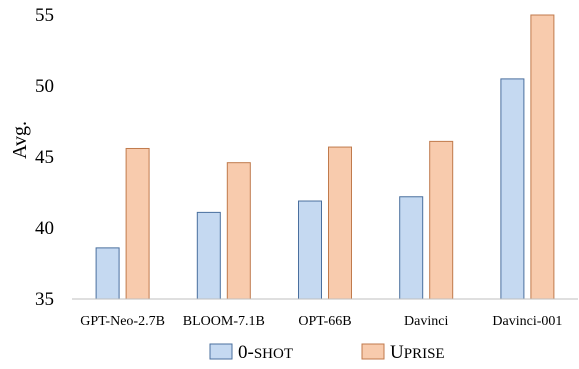 Image resolution: width=579 pixels, height=369 pixels. What do you see at coordinates (44, 299) in the screenshot?
I see `y-tick-label: 35` at bounding box center [44, 299].